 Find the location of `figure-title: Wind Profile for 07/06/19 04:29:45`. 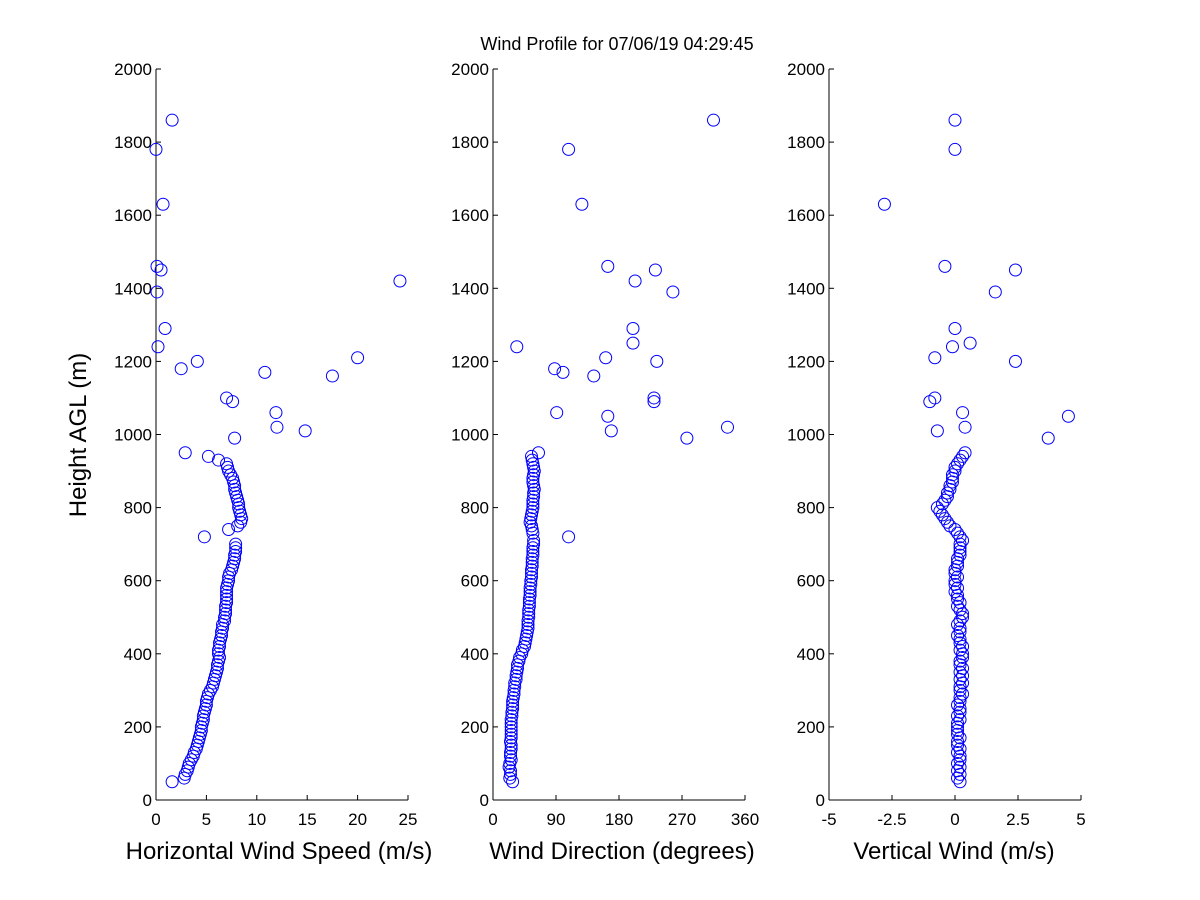

figure-title: Wind Profile for 07/06/19 04:29:45 is located at coordinates (616, 44).